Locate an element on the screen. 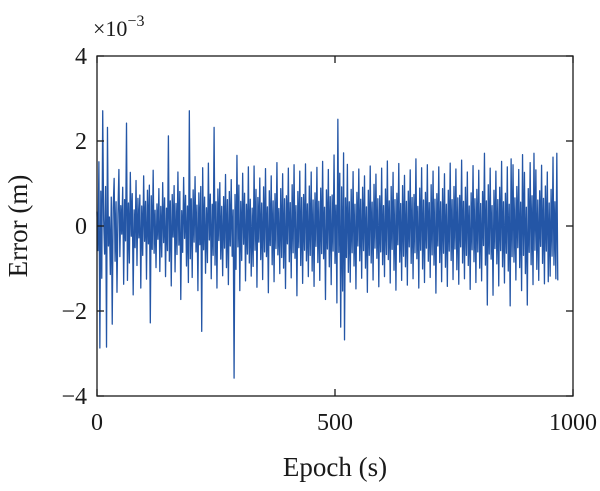 The height and width of the screenshot is (491, 600). y-multiplier-base: ×10 is located at coordinates (110, 28).